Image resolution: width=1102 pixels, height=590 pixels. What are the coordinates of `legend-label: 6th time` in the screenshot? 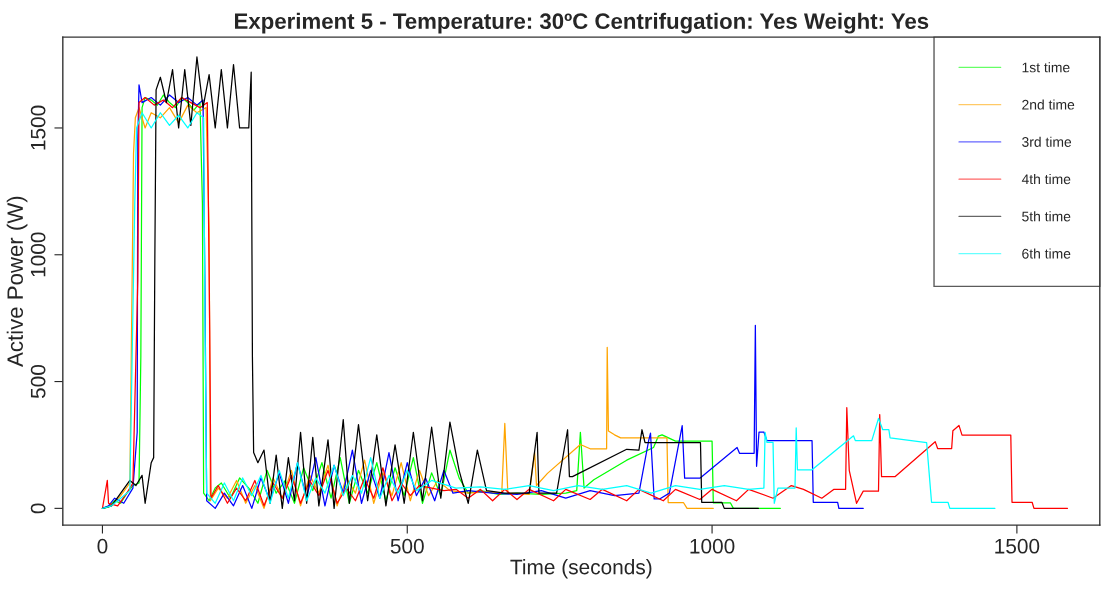 It's located at (1046, 253).